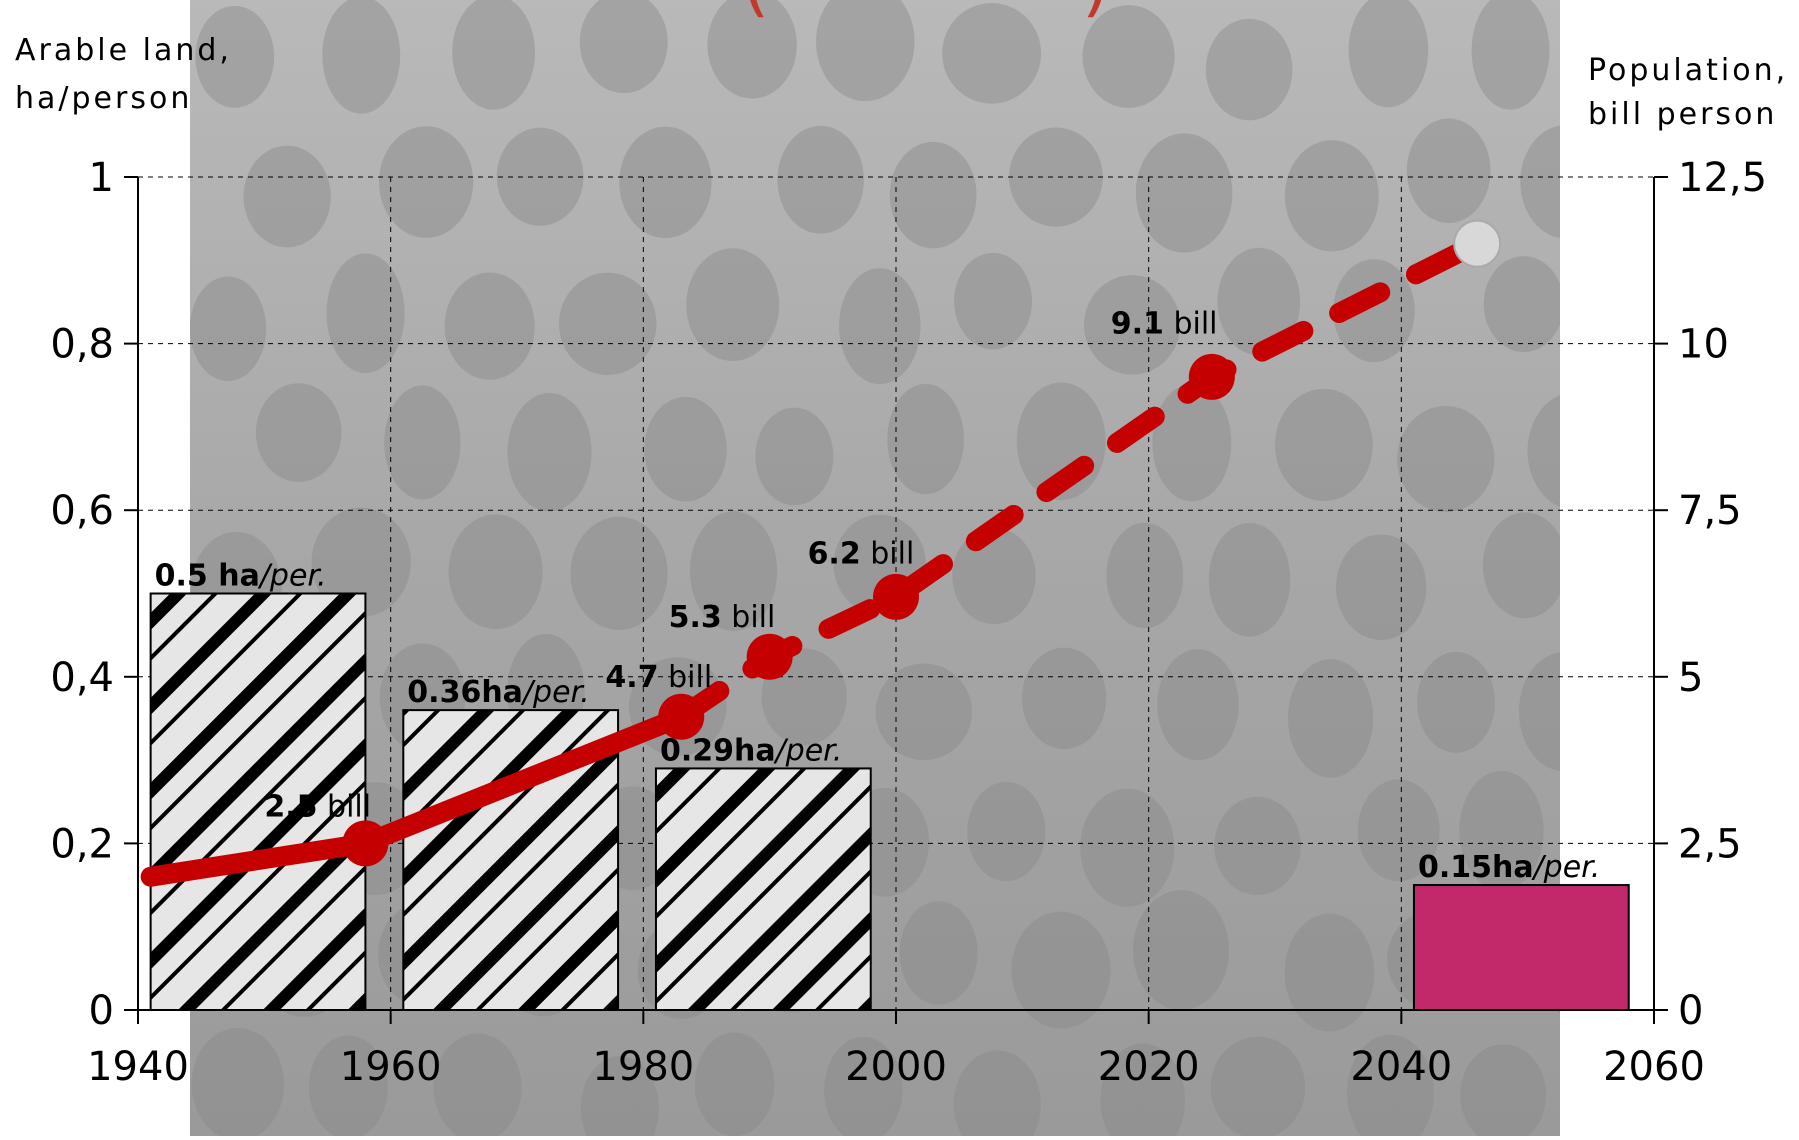  Describe the element at coordinates (1682, 114) in the screenshot. I see `right-axis-title-line2: bill person` at that location.